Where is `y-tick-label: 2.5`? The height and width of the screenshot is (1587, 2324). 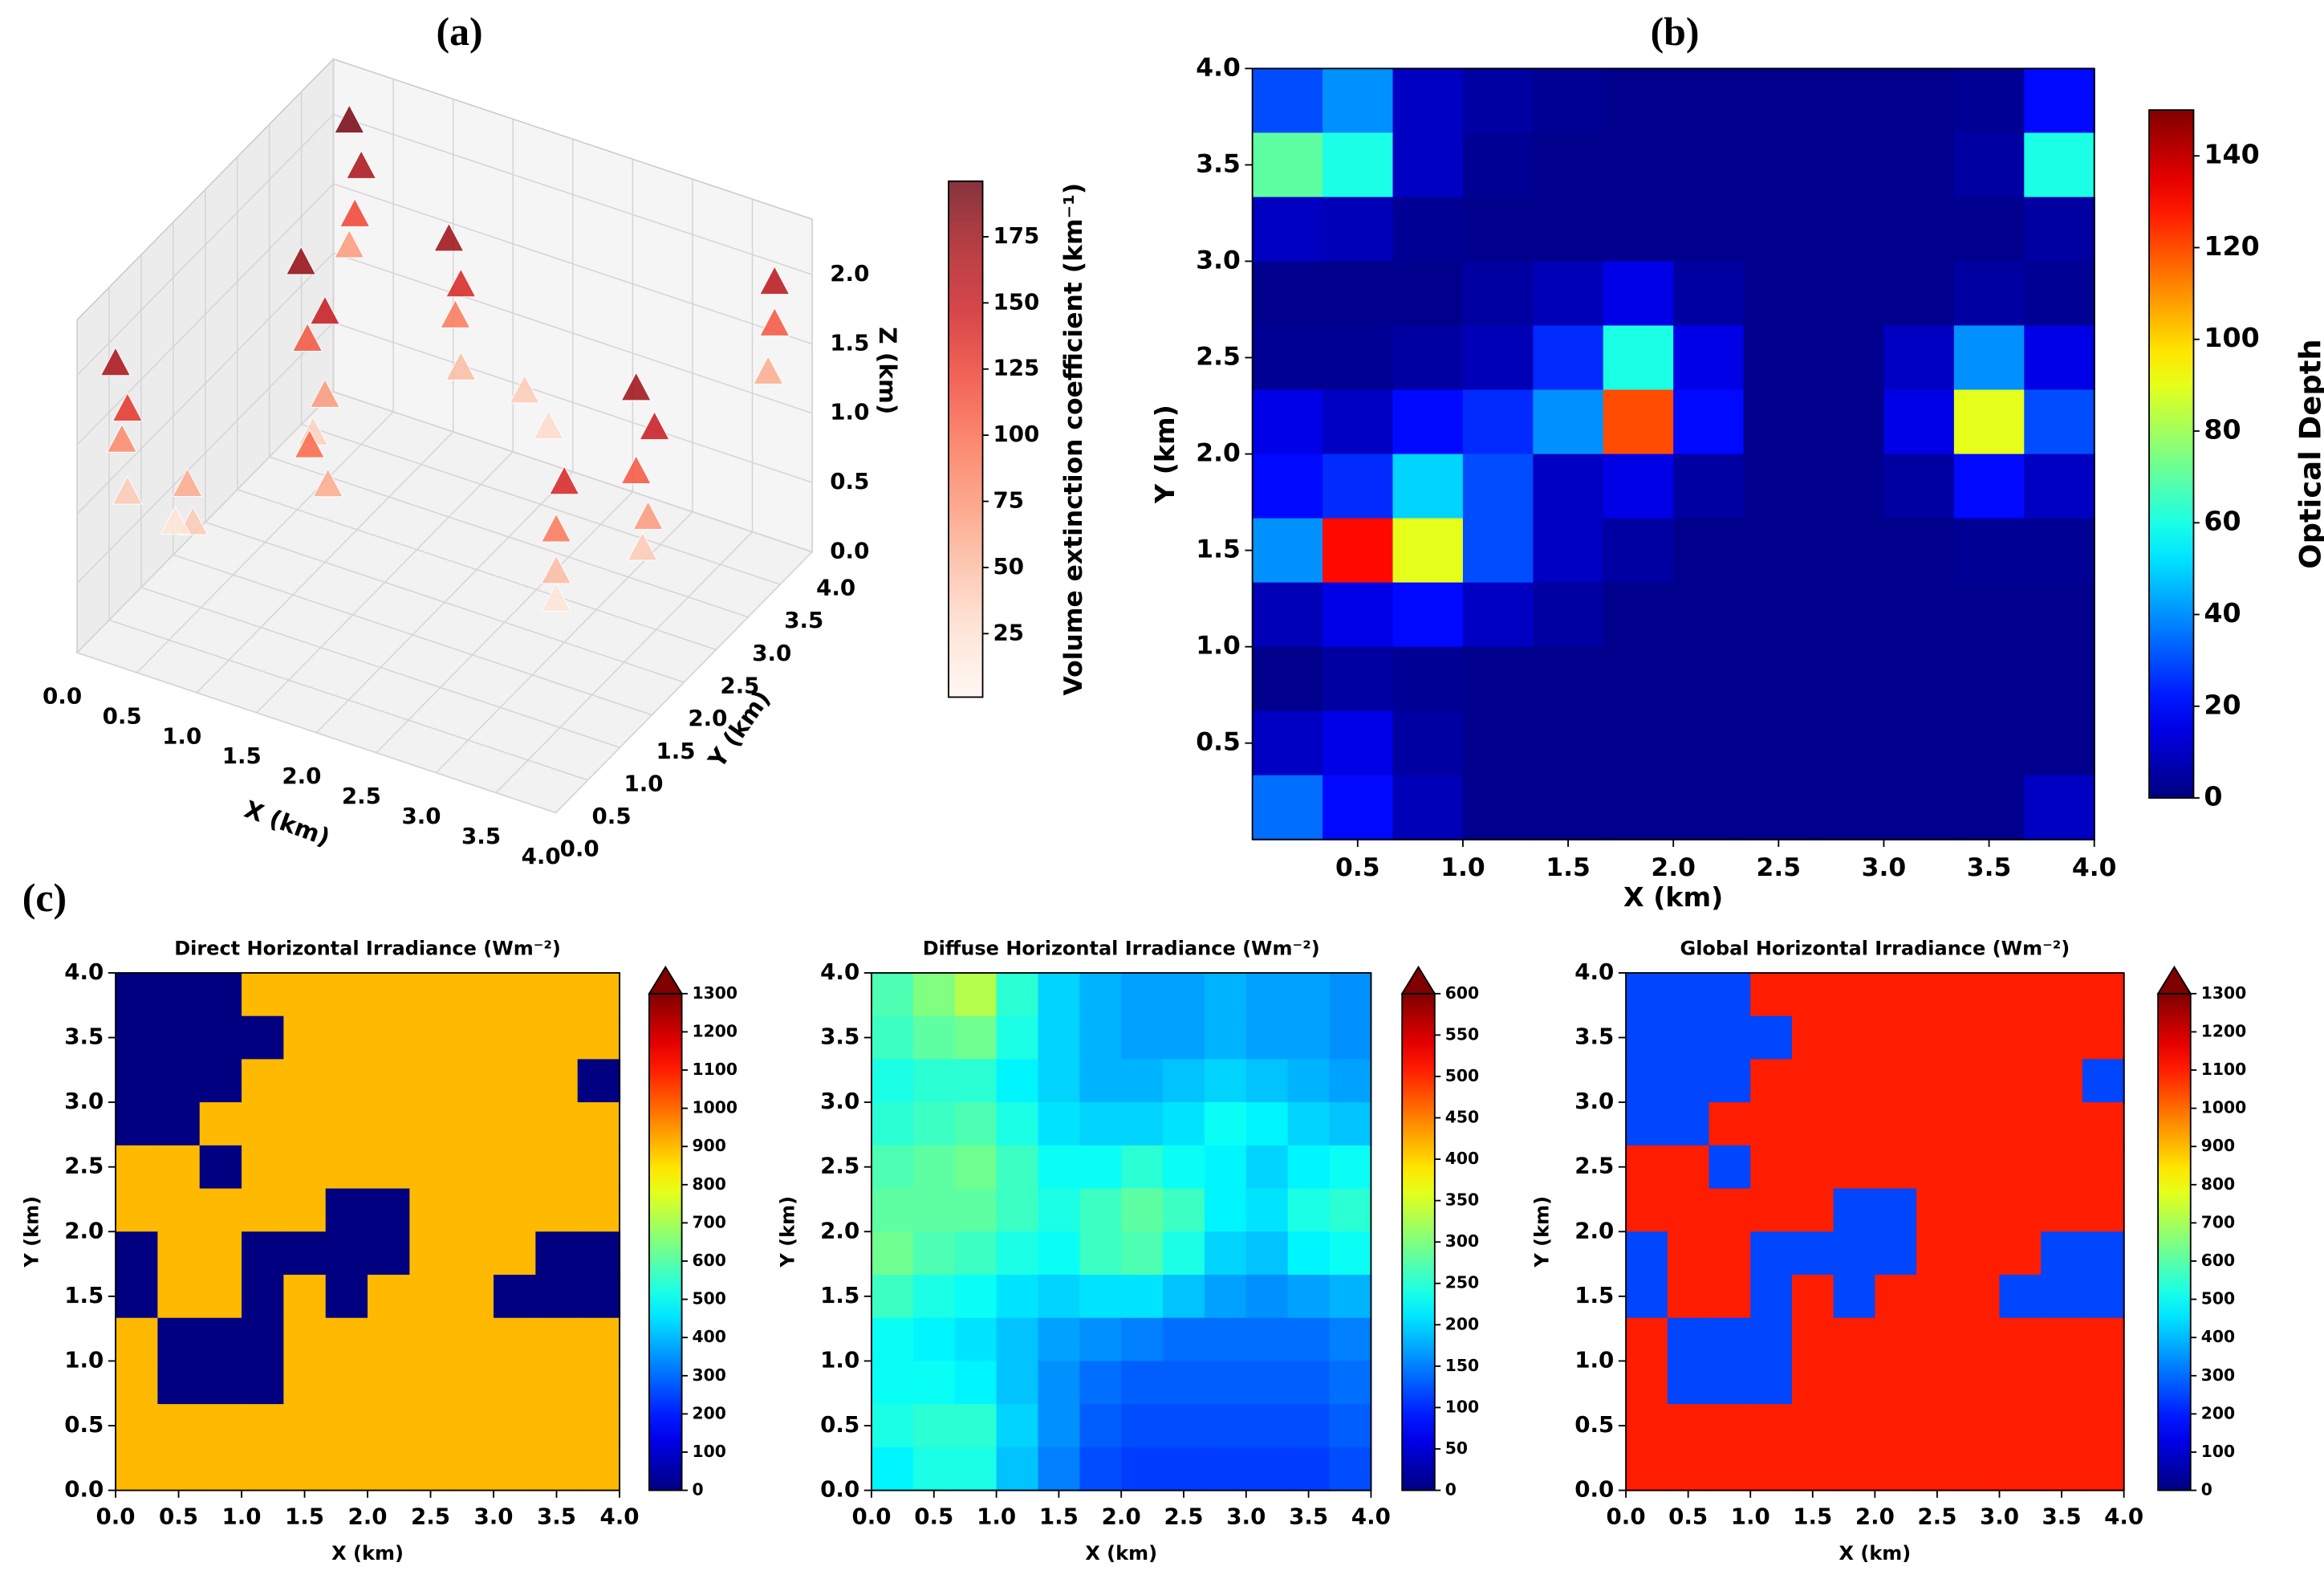 y-tick-label: 2.5 is located at coordinates (1594, 1166).